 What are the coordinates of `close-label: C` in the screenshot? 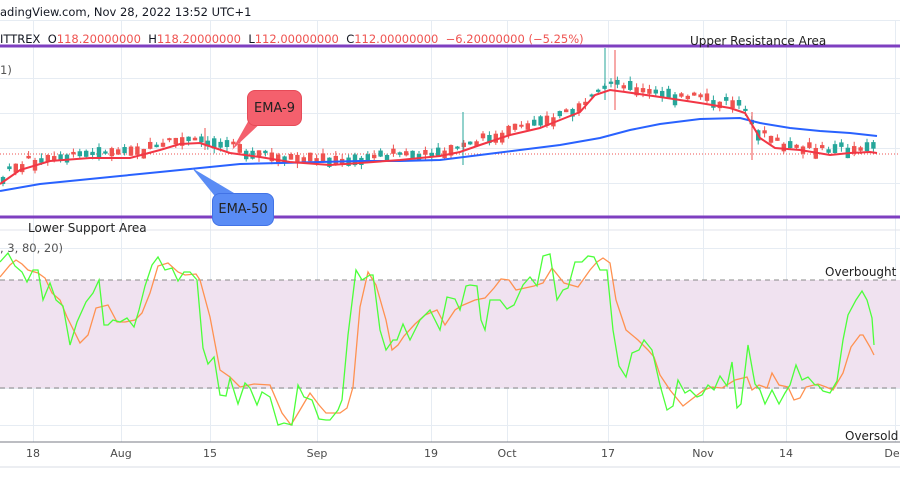 It's located at (350, 39).